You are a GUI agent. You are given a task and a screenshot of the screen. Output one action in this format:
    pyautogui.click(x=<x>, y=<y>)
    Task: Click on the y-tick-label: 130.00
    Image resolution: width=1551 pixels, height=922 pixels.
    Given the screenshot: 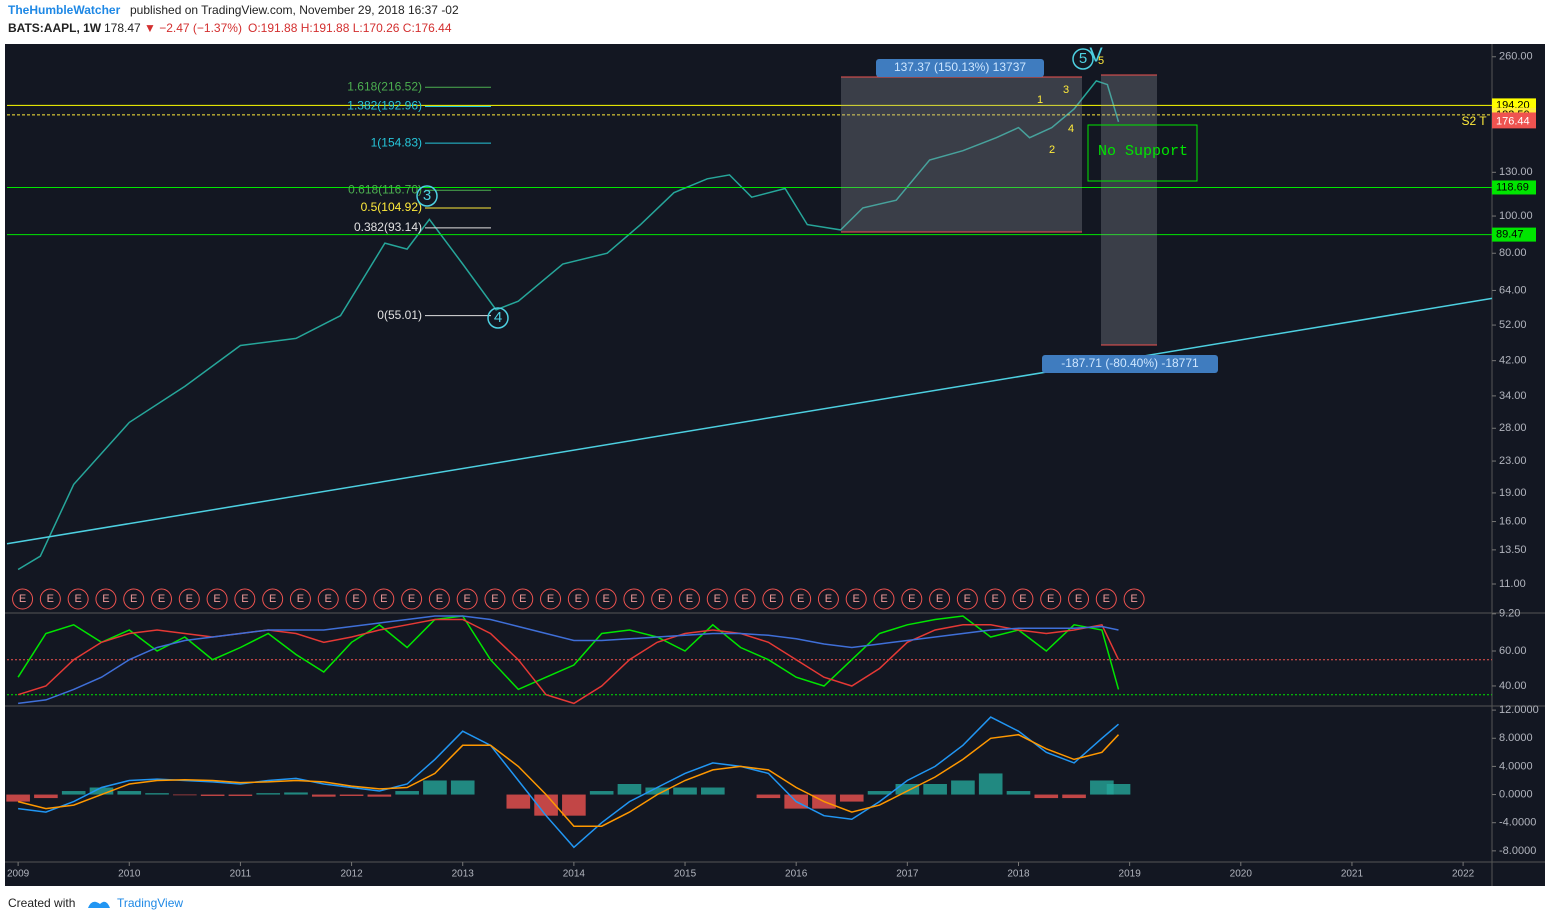 What is the action you would take?
    pyautogui.click(x=1516, y=172)
    